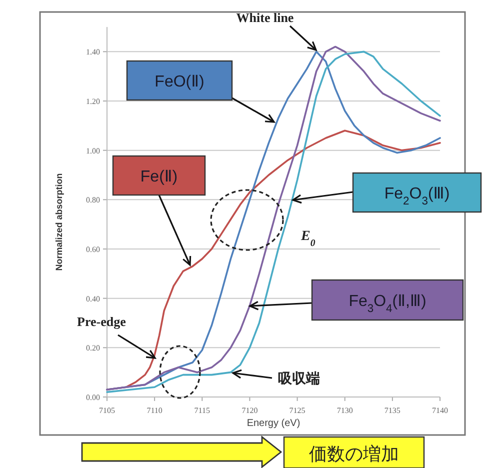 The width and height of the screenshot is (500, 468). I want to click on y-tick-label: 0.80, so click(93, 200).